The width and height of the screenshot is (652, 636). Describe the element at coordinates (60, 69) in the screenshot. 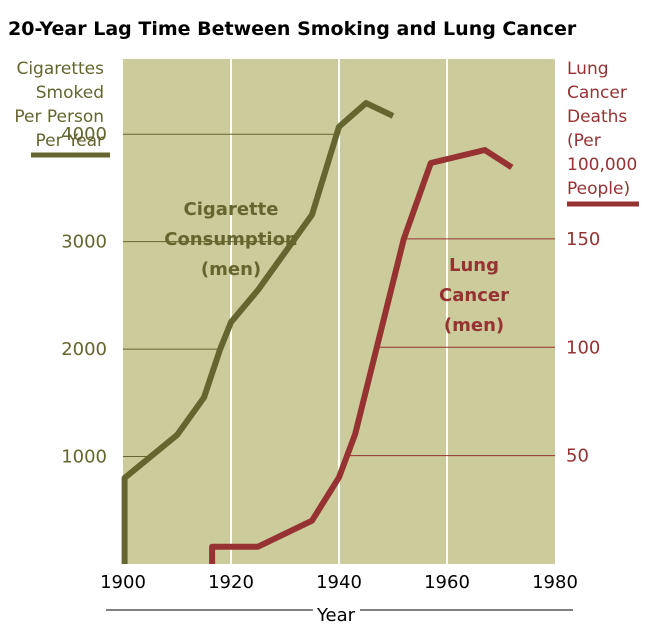

I see `left-axis-title-line1: Cigarettes` at that location.